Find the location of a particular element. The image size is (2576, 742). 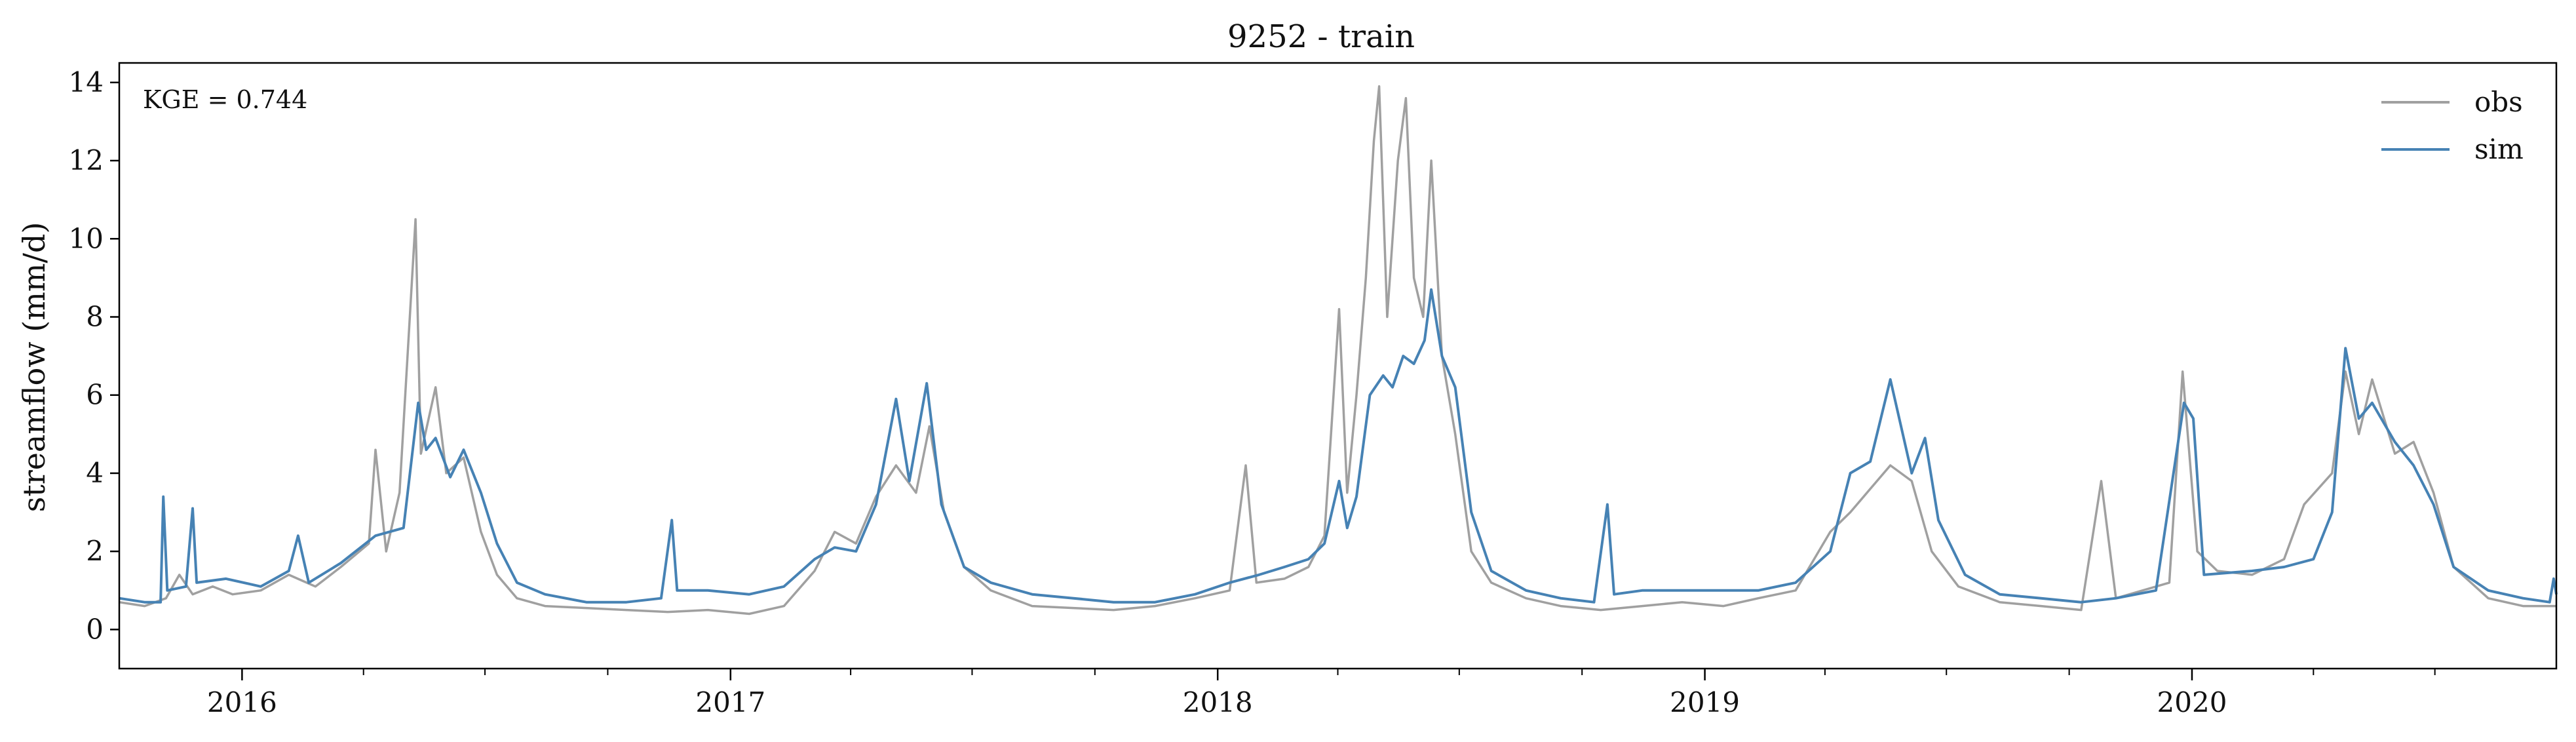

y-tick-label: 4 is located at coordinates (95, 473).